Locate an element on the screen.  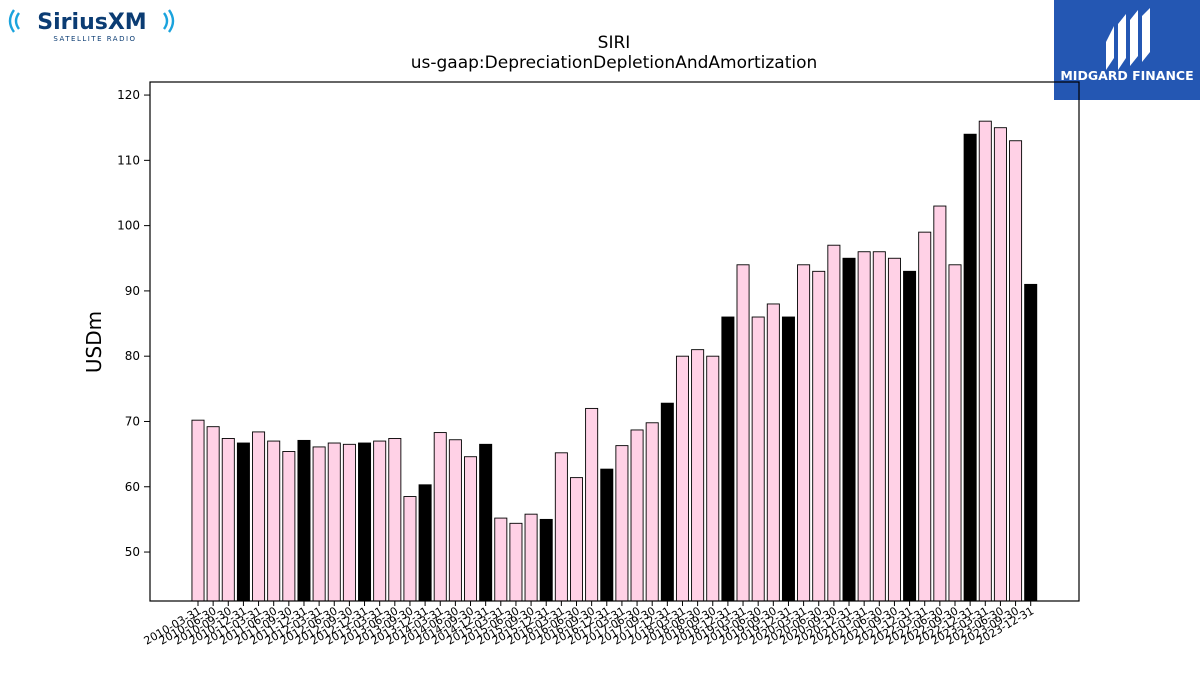
y-tick-label: 50 is located at coordinates (132, 552).